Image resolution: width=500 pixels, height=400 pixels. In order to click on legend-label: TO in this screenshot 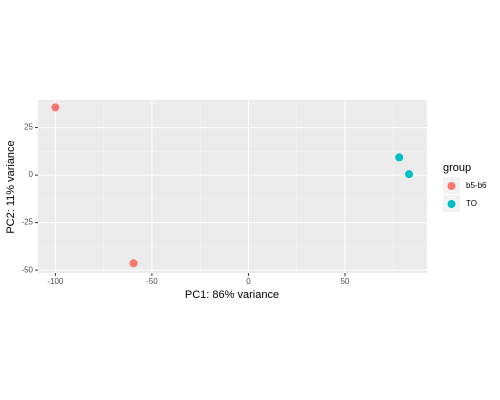, I will do `click(471, 203)`.